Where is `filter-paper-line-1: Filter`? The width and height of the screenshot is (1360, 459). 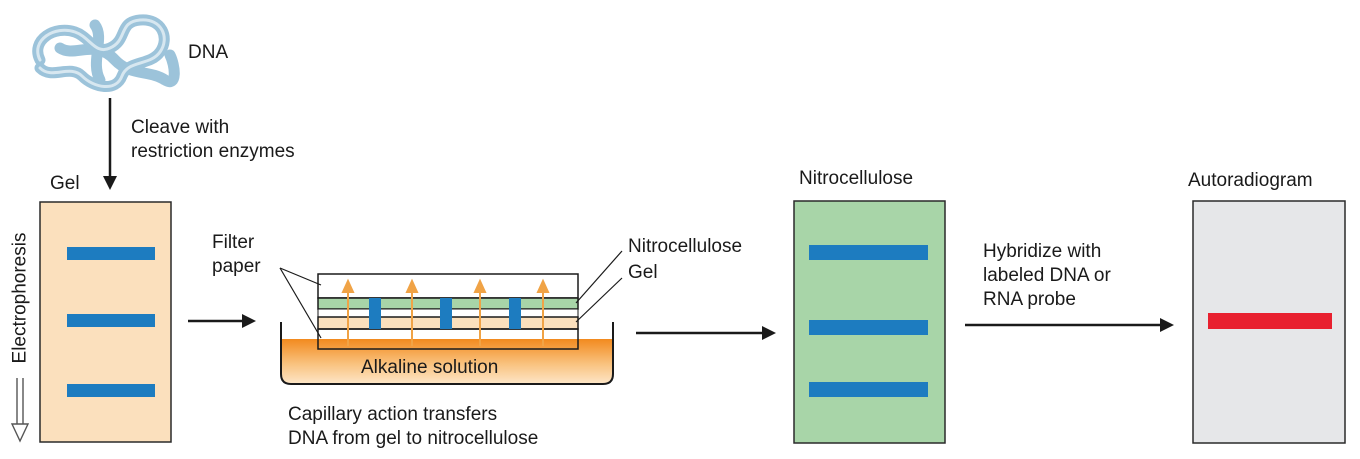 filter-paper-line-1: Filter is located at coordinates (233, 242).